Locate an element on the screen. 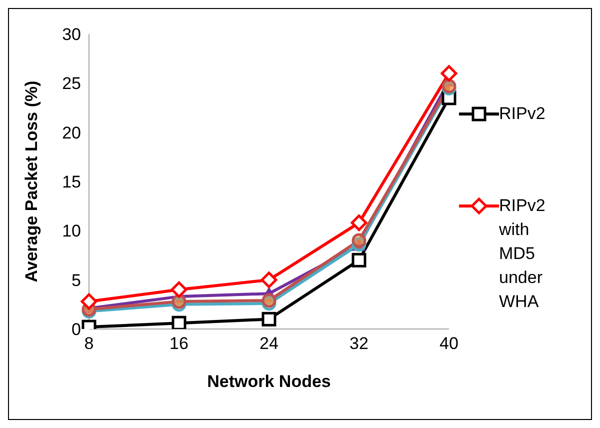  x-tick-label: 32 is located at coordinates (359, 344).